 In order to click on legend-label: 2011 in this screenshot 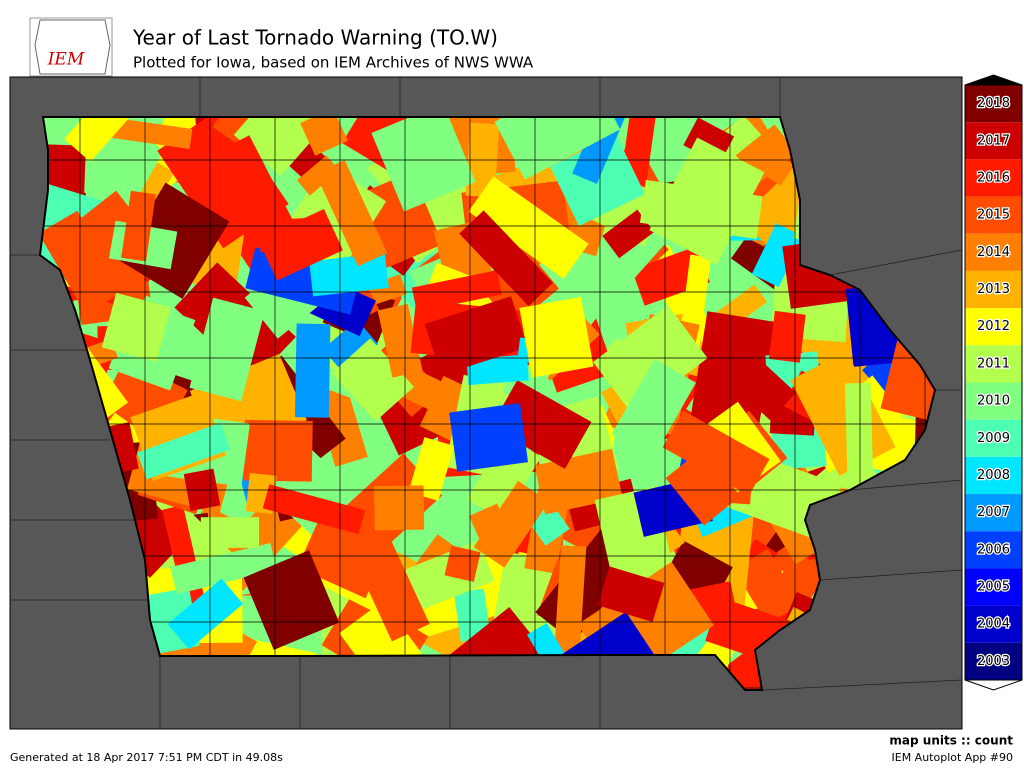, I will do `click(993, 363)`.